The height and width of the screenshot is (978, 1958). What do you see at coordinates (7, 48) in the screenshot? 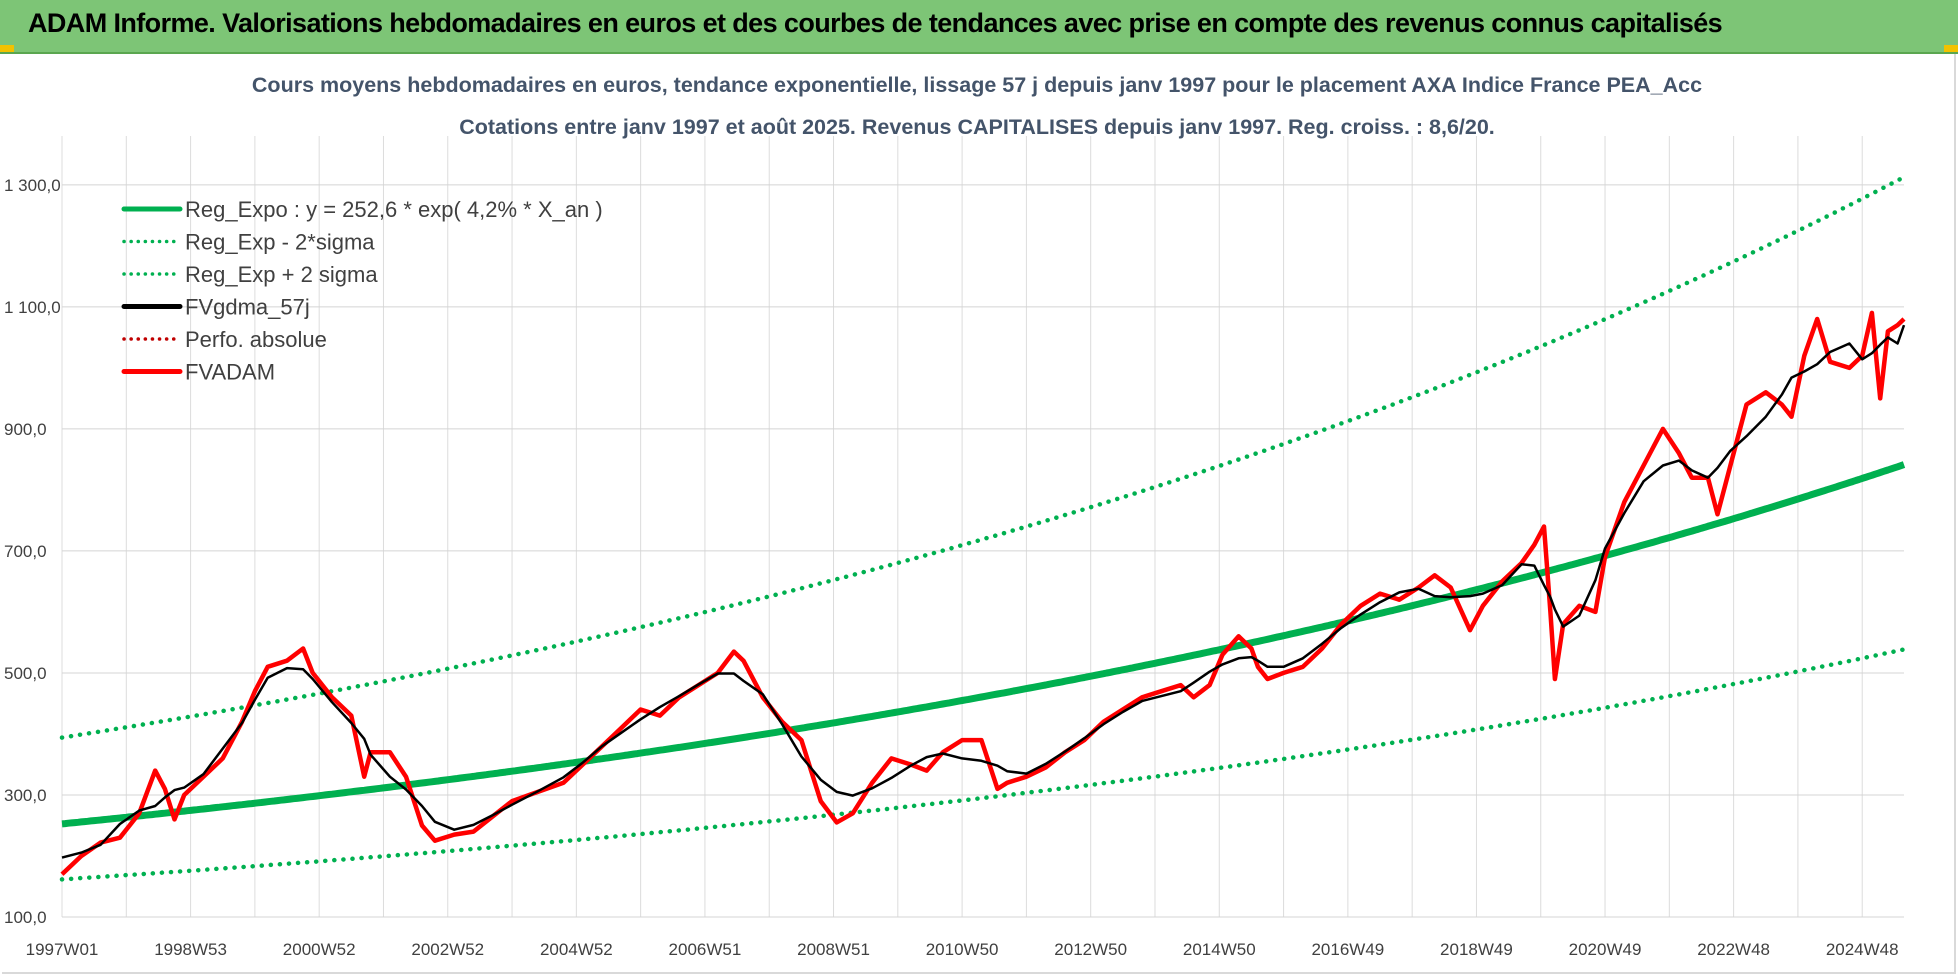
I see `corner-marker-left` at bounding box center [7, 48].